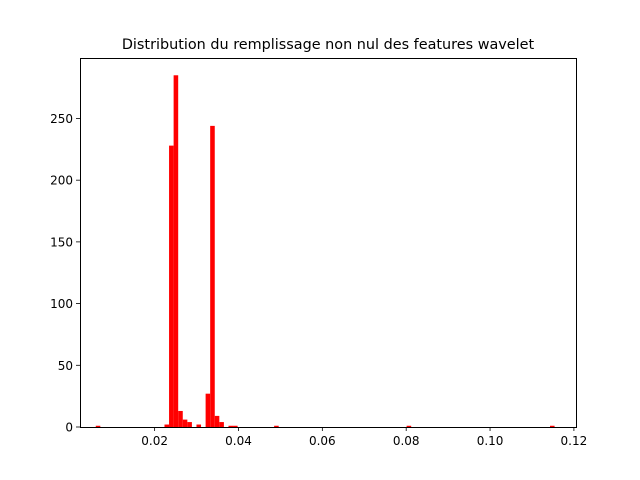 The image size is (640, 480). What do you see at coordinates (490, 441) in the screenshot?
I see `x-tick-label: 0.10` at bounding box center [490, 441].